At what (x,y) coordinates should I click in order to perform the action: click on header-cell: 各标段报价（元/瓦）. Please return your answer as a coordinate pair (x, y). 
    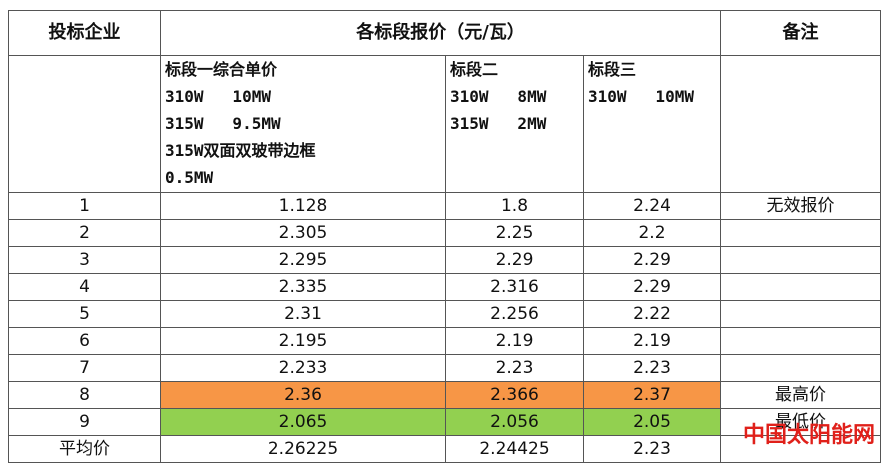
    Looking at the image, I should click on (440, 33).